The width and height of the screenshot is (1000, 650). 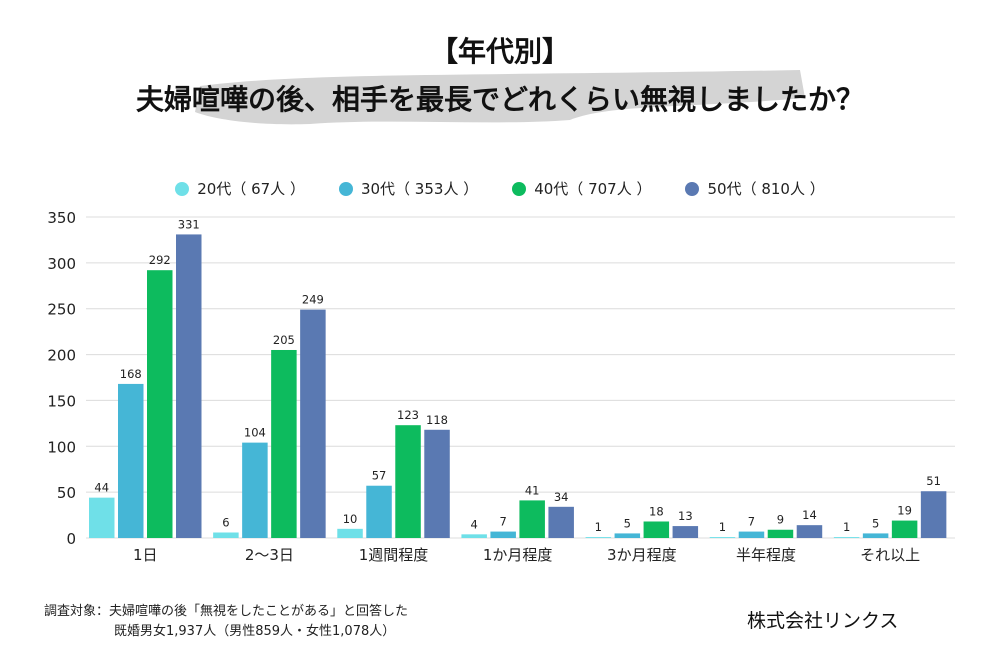 I want to click on legend-label-20s: 20代（ 67人 ）, so click(x=251, y=189).